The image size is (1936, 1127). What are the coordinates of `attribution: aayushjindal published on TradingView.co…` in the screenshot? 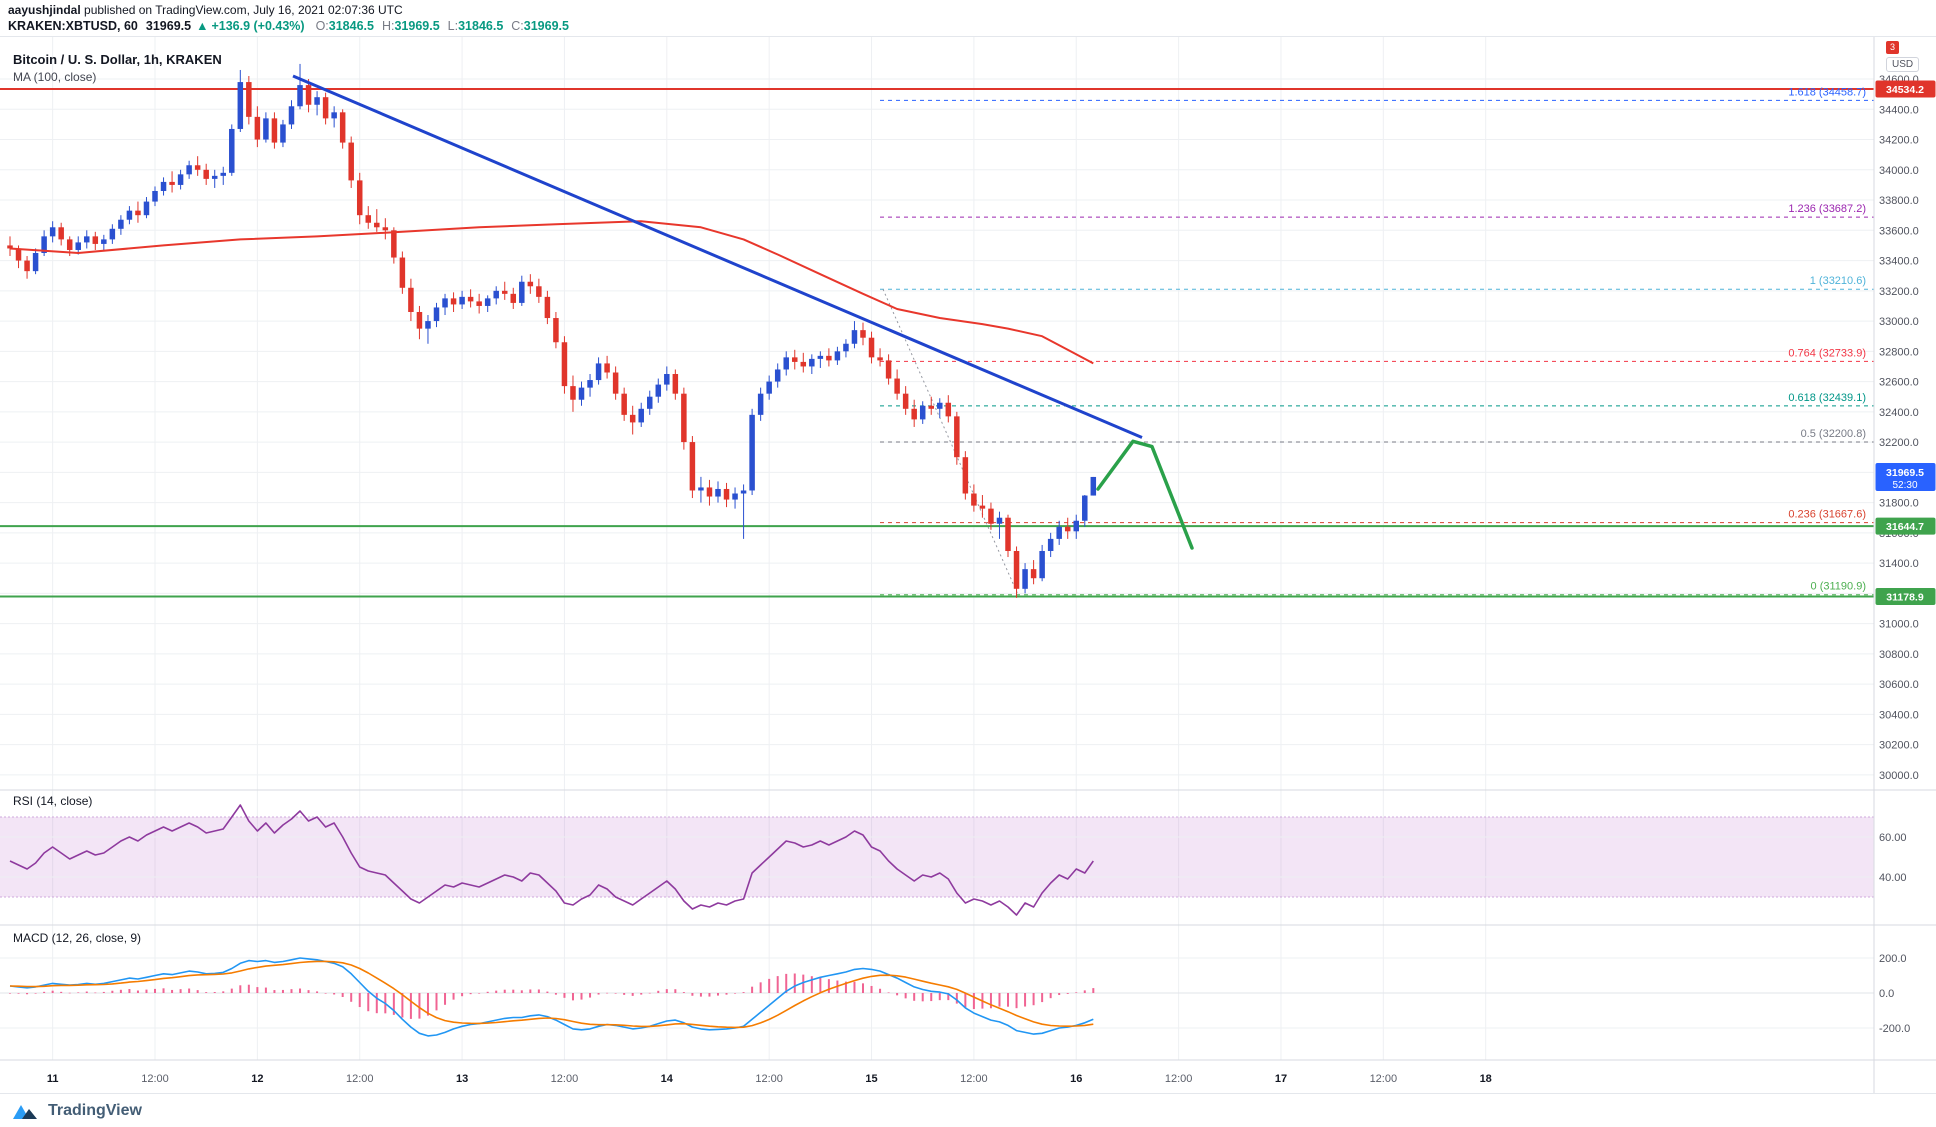 It's located at (972, 10).